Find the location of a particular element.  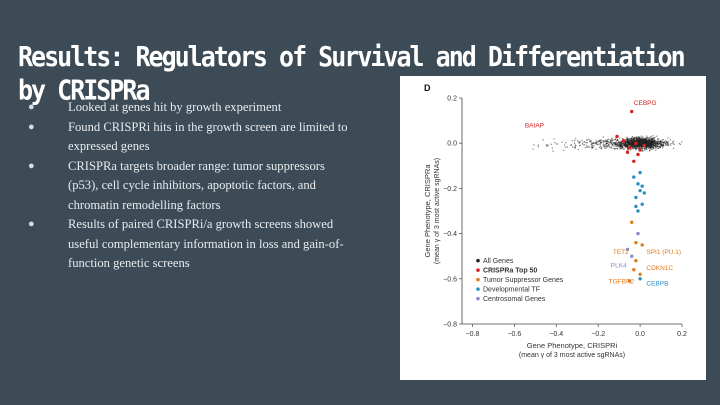

legend-swatch is located at coordinates (478, 289).